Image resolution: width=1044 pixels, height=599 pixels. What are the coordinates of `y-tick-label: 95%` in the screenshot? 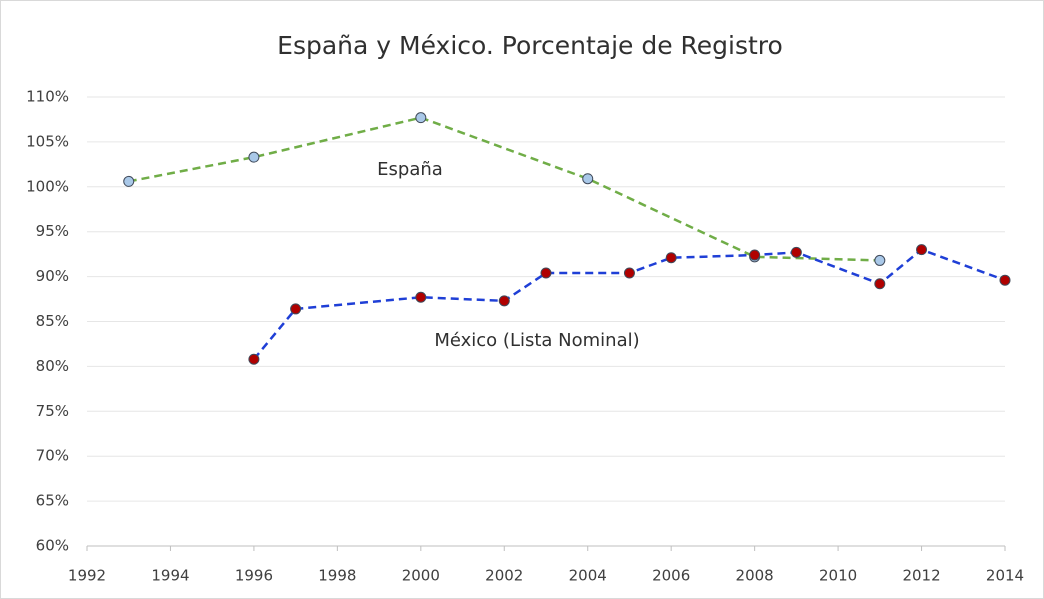 It's located at (52, 231).